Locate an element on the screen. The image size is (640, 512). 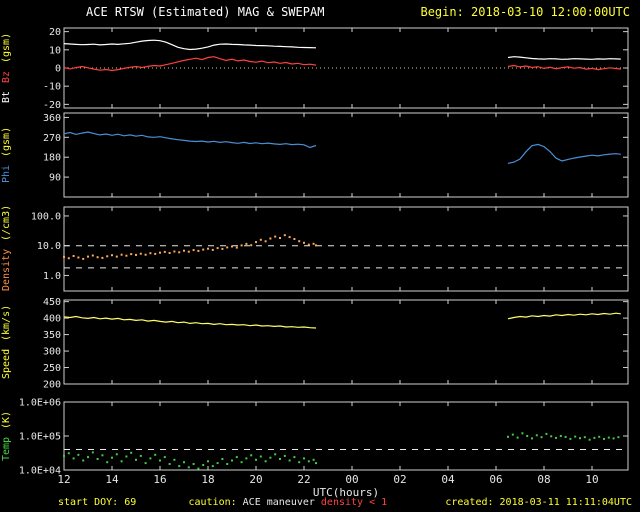
svg-text: 02 is located at coordinates (399, 479).